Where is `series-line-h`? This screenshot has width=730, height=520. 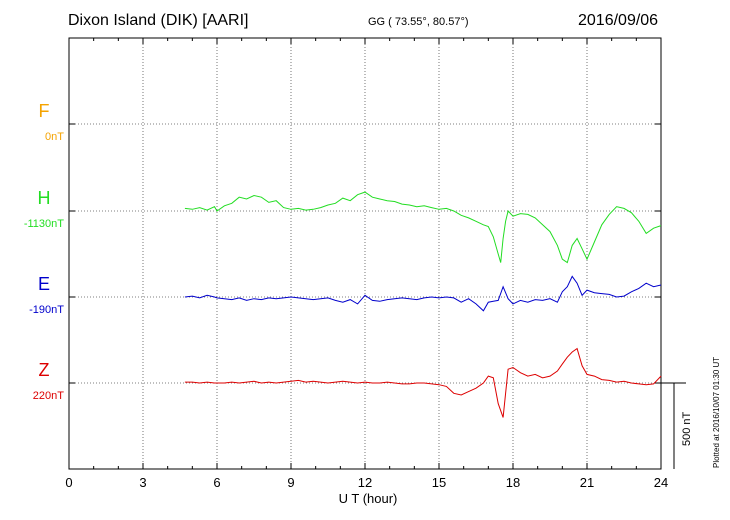 series-line-h is located at coordinates (423, 227).